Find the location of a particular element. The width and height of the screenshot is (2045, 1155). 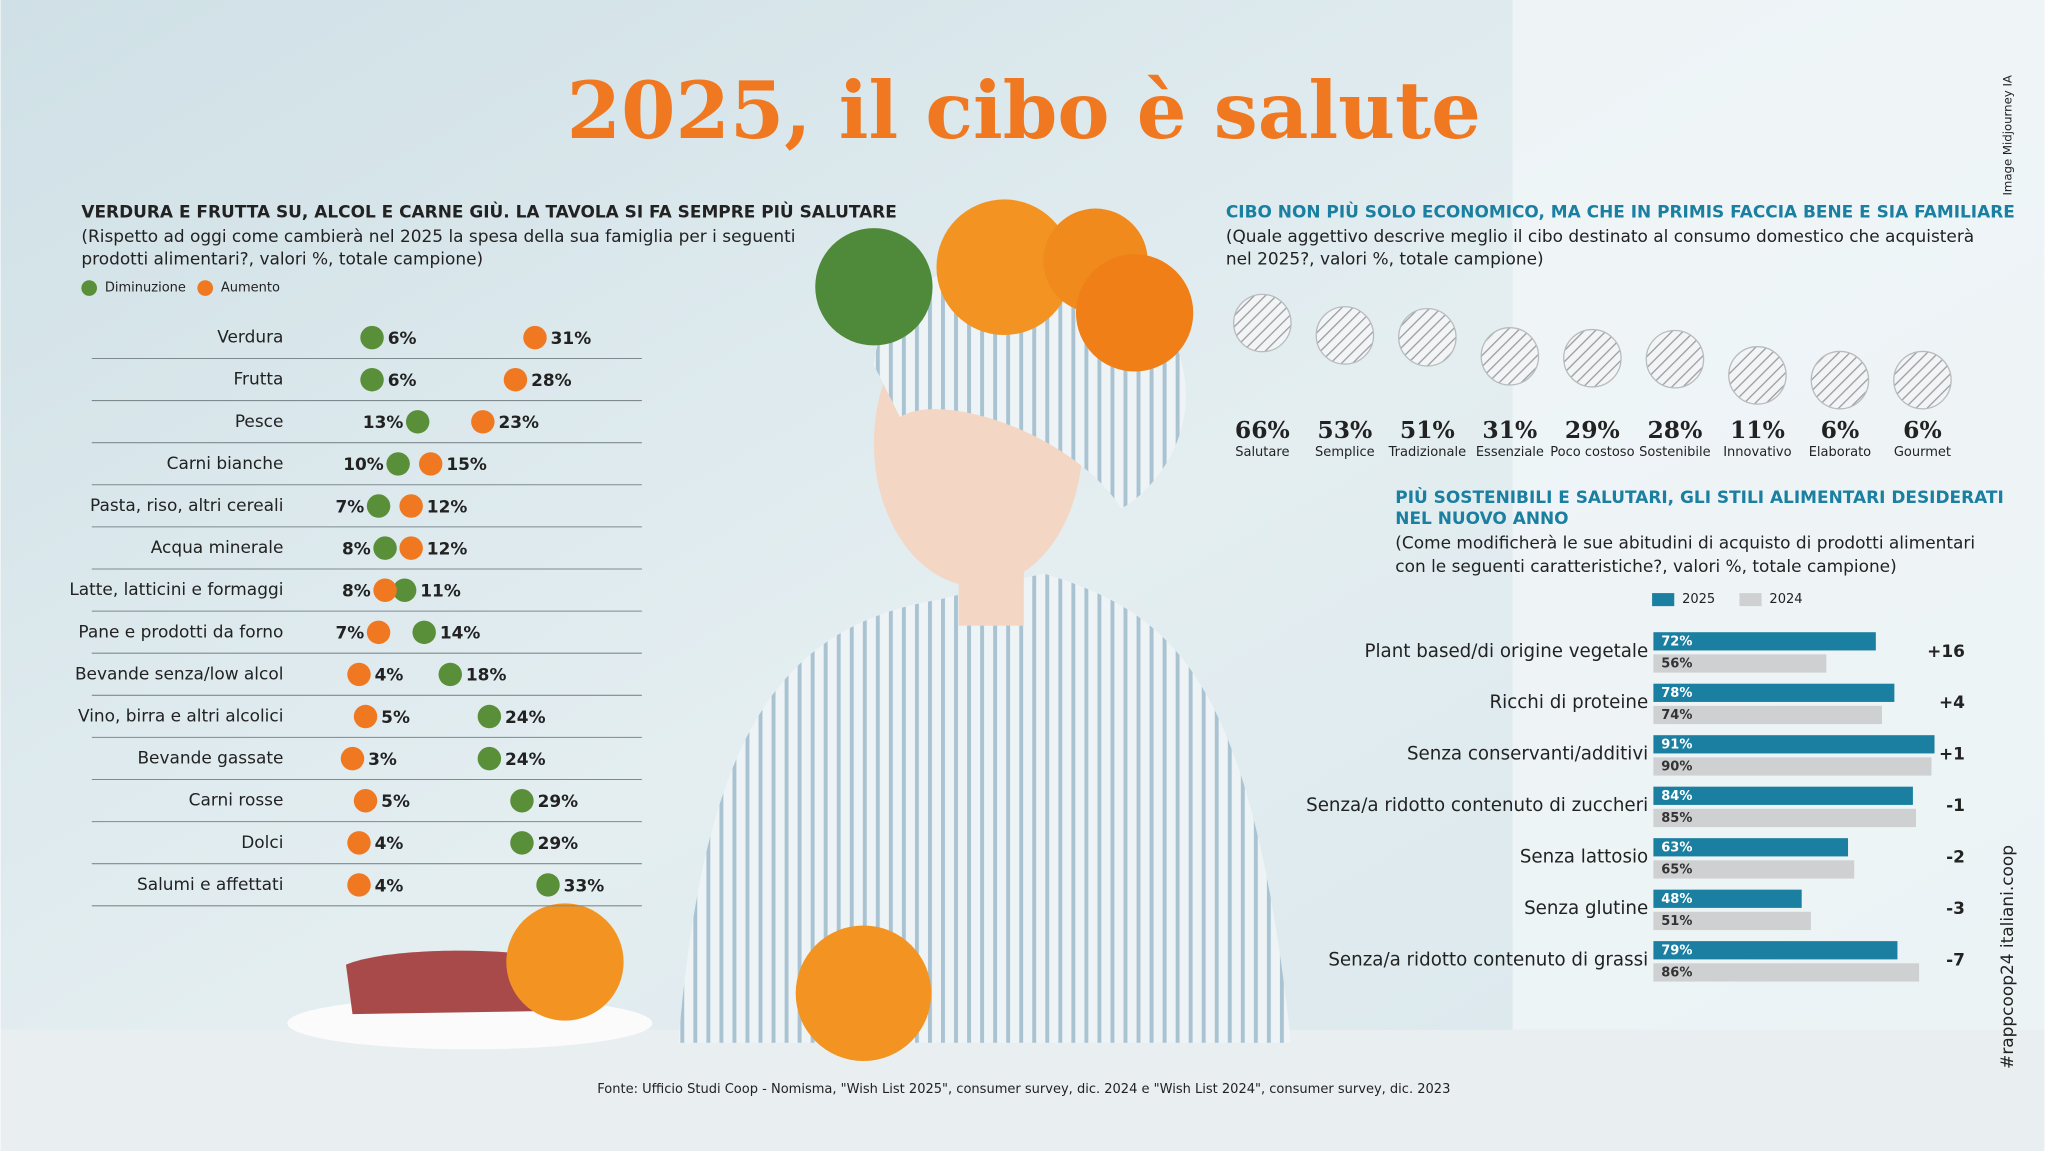

category-label: Pesce is located at coordinates (259, 421).